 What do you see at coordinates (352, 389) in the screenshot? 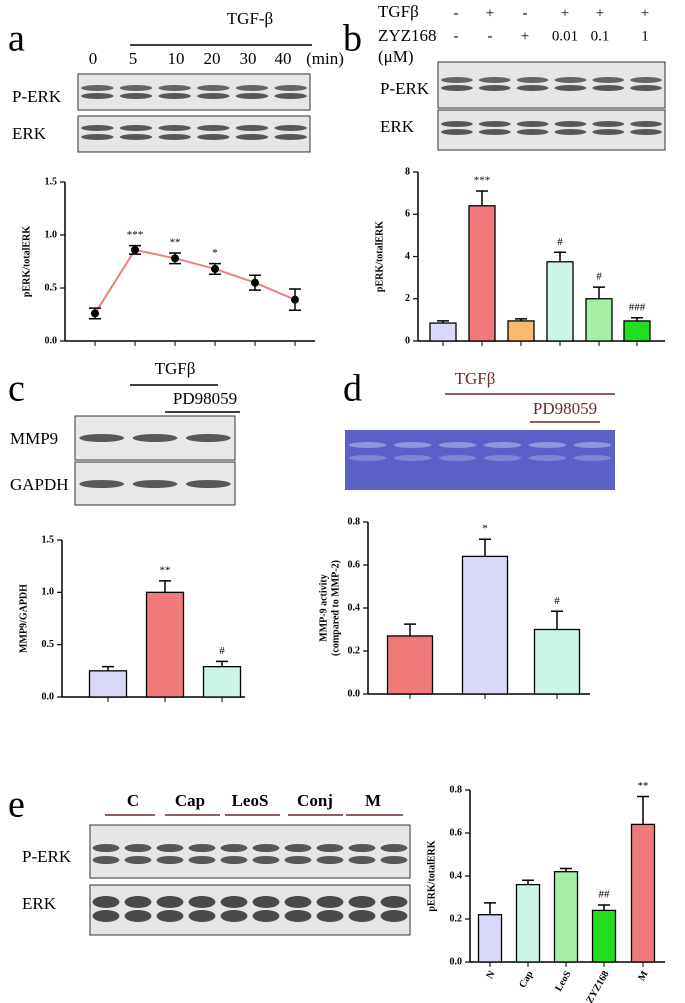
I see `panel-letter: d` at bounding box center [352, 389].